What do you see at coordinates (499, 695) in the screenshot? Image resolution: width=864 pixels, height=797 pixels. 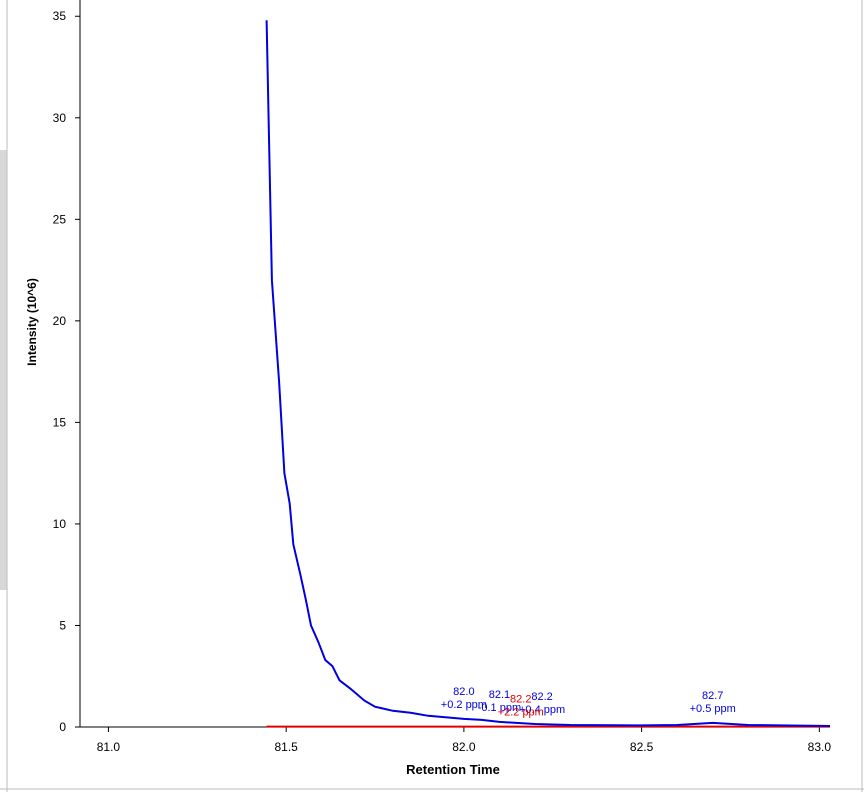 I see `annotation-rt: 82.1` at bounding box center [499, 695].